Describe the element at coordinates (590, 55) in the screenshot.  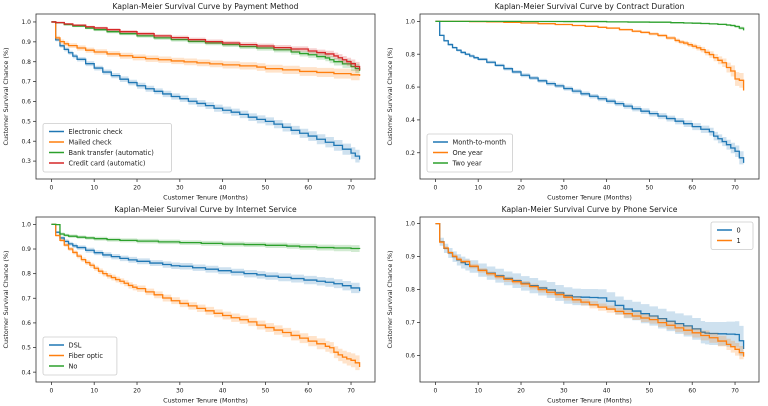
I see `series-line-contract-duration-one-year` at that location.